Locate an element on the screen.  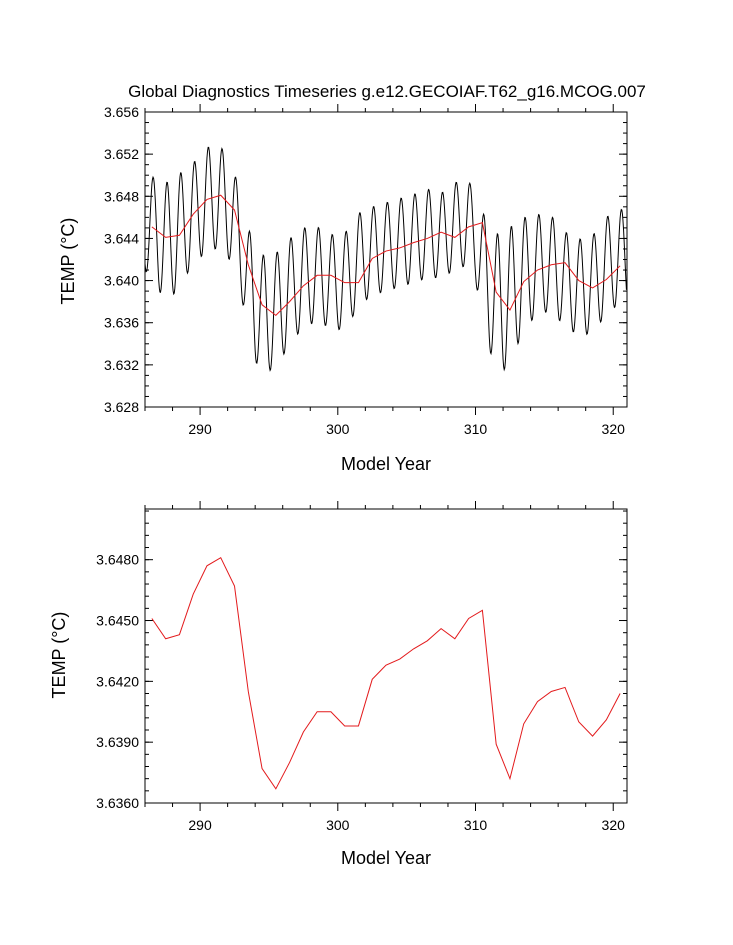
bottom-chart-x-axis-title: Model Year is located at coordinates (386, 858).